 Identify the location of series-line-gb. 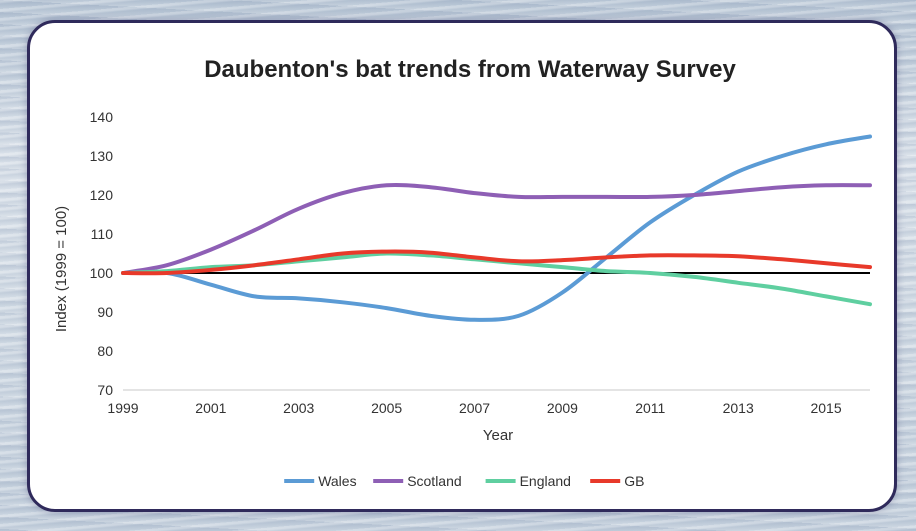
(496, 262).